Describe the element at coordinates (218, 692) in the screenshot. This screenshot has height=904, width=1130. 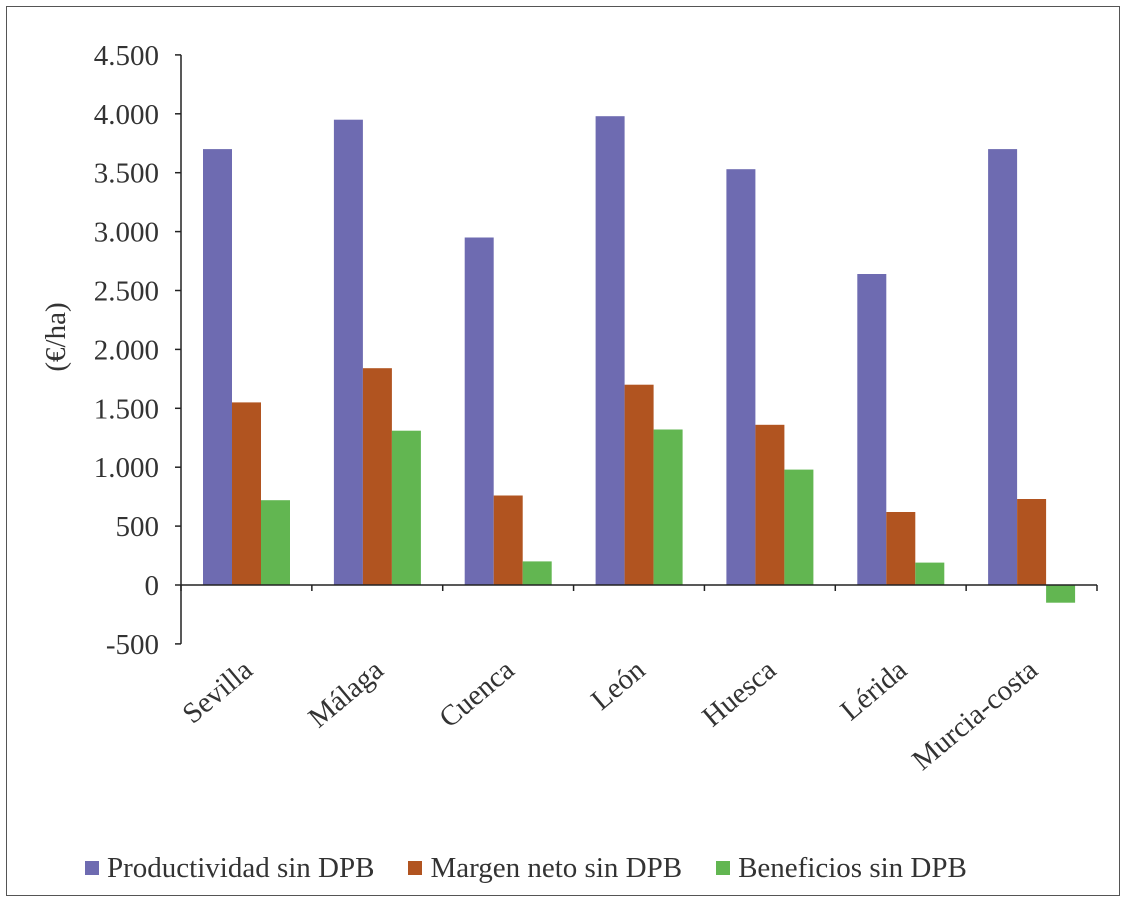
I see `x-tick-label-sevilla: Sevilla` at that location.